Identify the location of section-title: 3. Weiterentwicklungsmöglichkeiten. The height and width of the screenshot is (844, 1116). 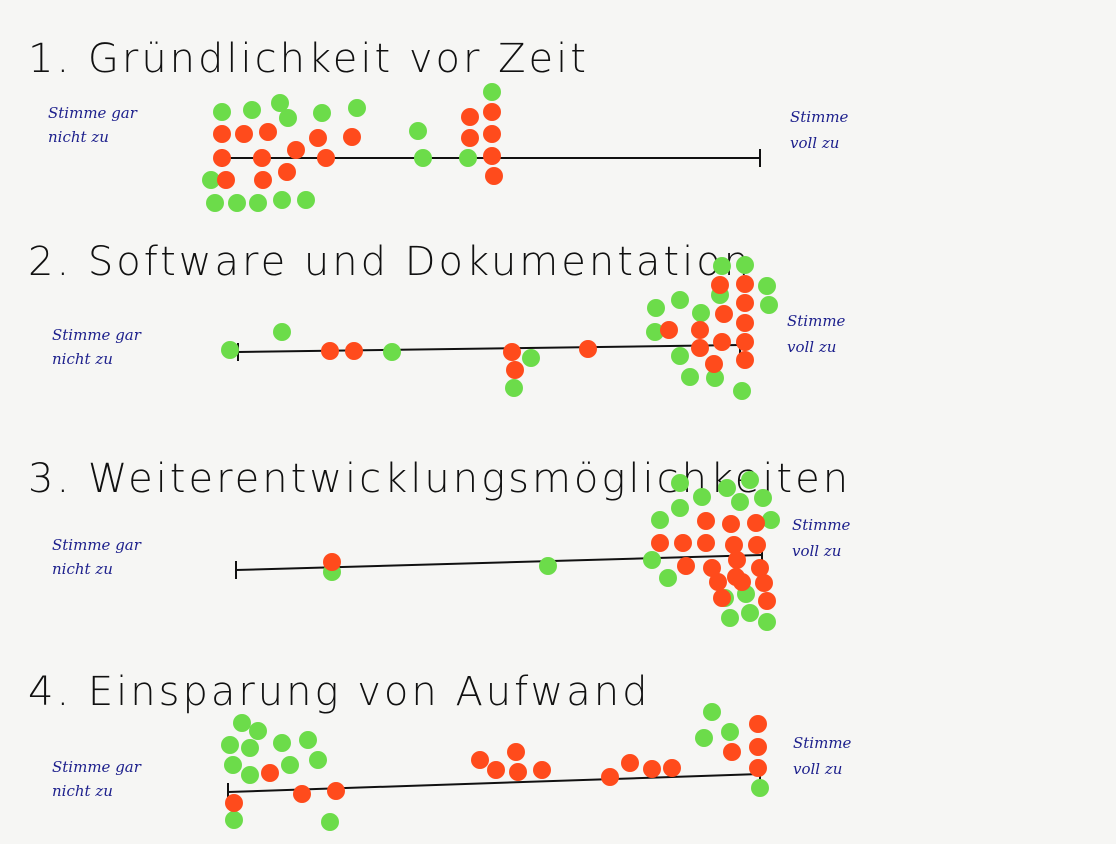
(439, 479).